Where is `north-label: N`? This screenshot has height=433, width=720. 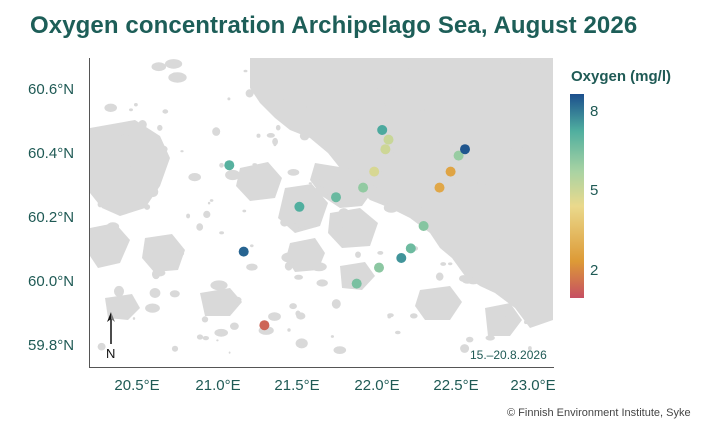 north-label: N is located at coordinates (110, 353).